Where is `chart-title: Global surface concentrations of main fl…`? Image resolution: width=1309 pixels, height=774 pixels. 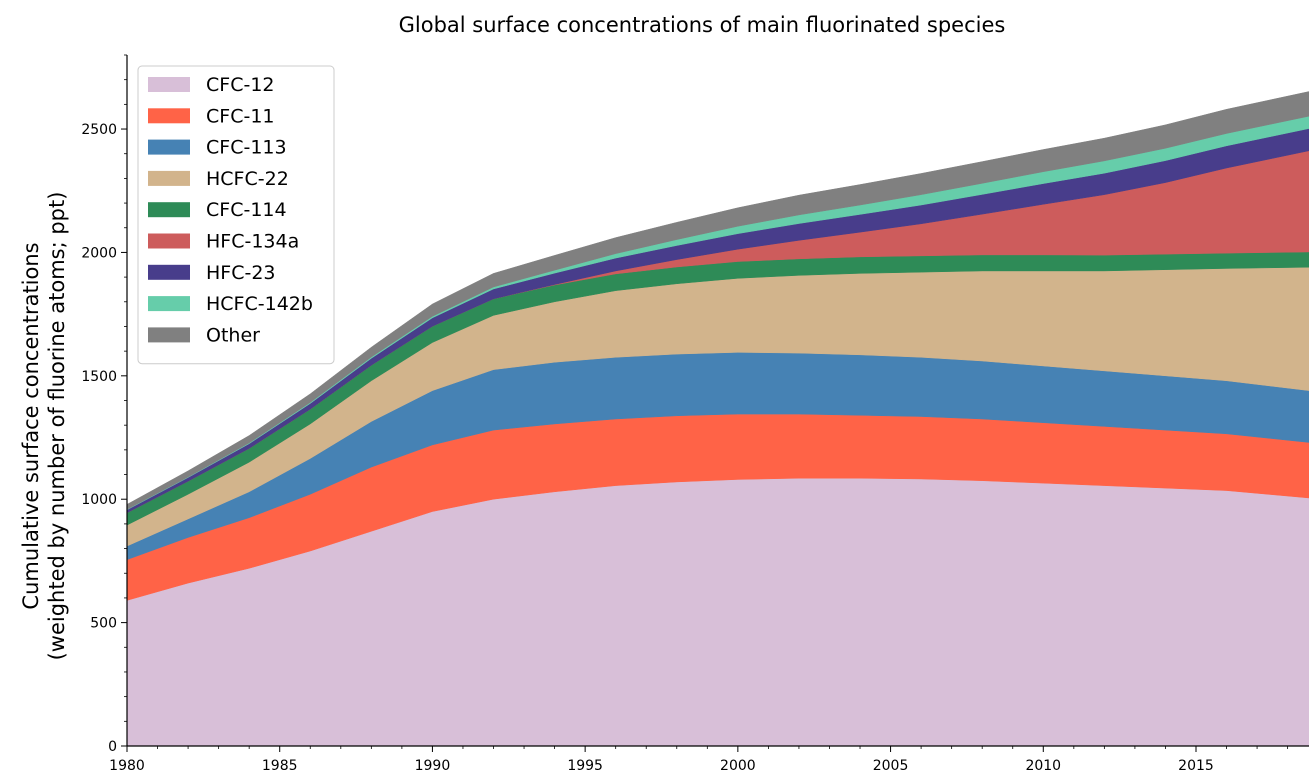 chart-title: Global surface concentrations of main fl… is located at coordinates (702, 25).